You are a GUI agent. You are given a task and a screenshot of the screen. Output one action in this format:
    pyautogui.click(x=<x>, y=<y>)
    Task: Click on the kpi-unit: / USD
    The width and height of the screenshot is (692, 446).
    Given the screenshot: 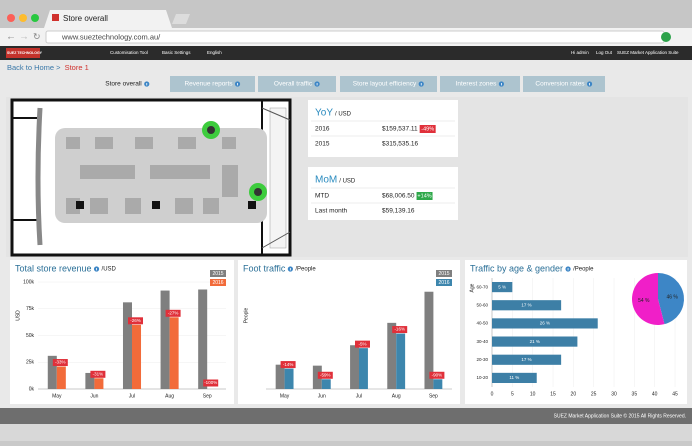 What is the action you would take?
    pyautogui.click(x=347, y=182)
    